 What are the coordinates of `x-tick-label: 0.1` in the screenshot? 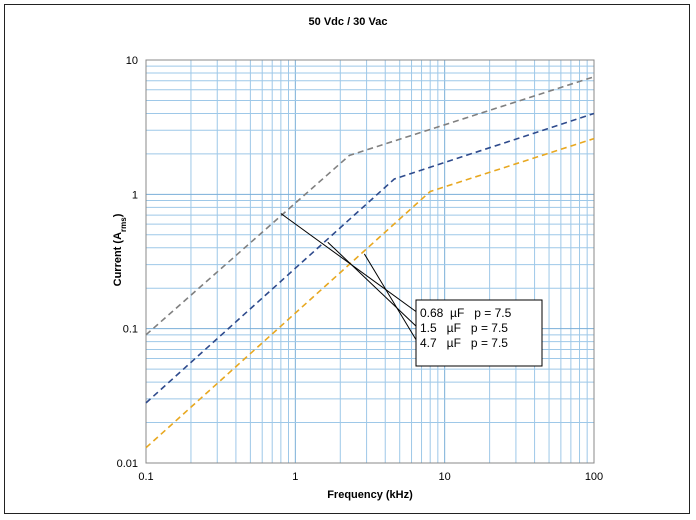 It's located at (145, 477).